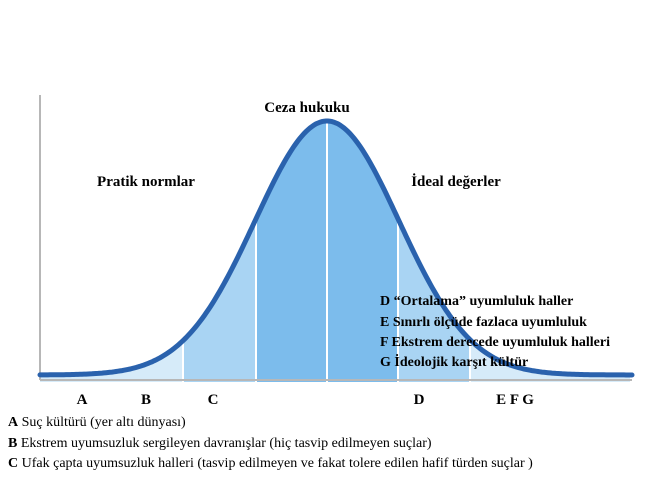 This screenshot has width=666, height=499. Describe the element at coordinates (111, 251) in the screenshot. I see `band-outer-left` at that location.